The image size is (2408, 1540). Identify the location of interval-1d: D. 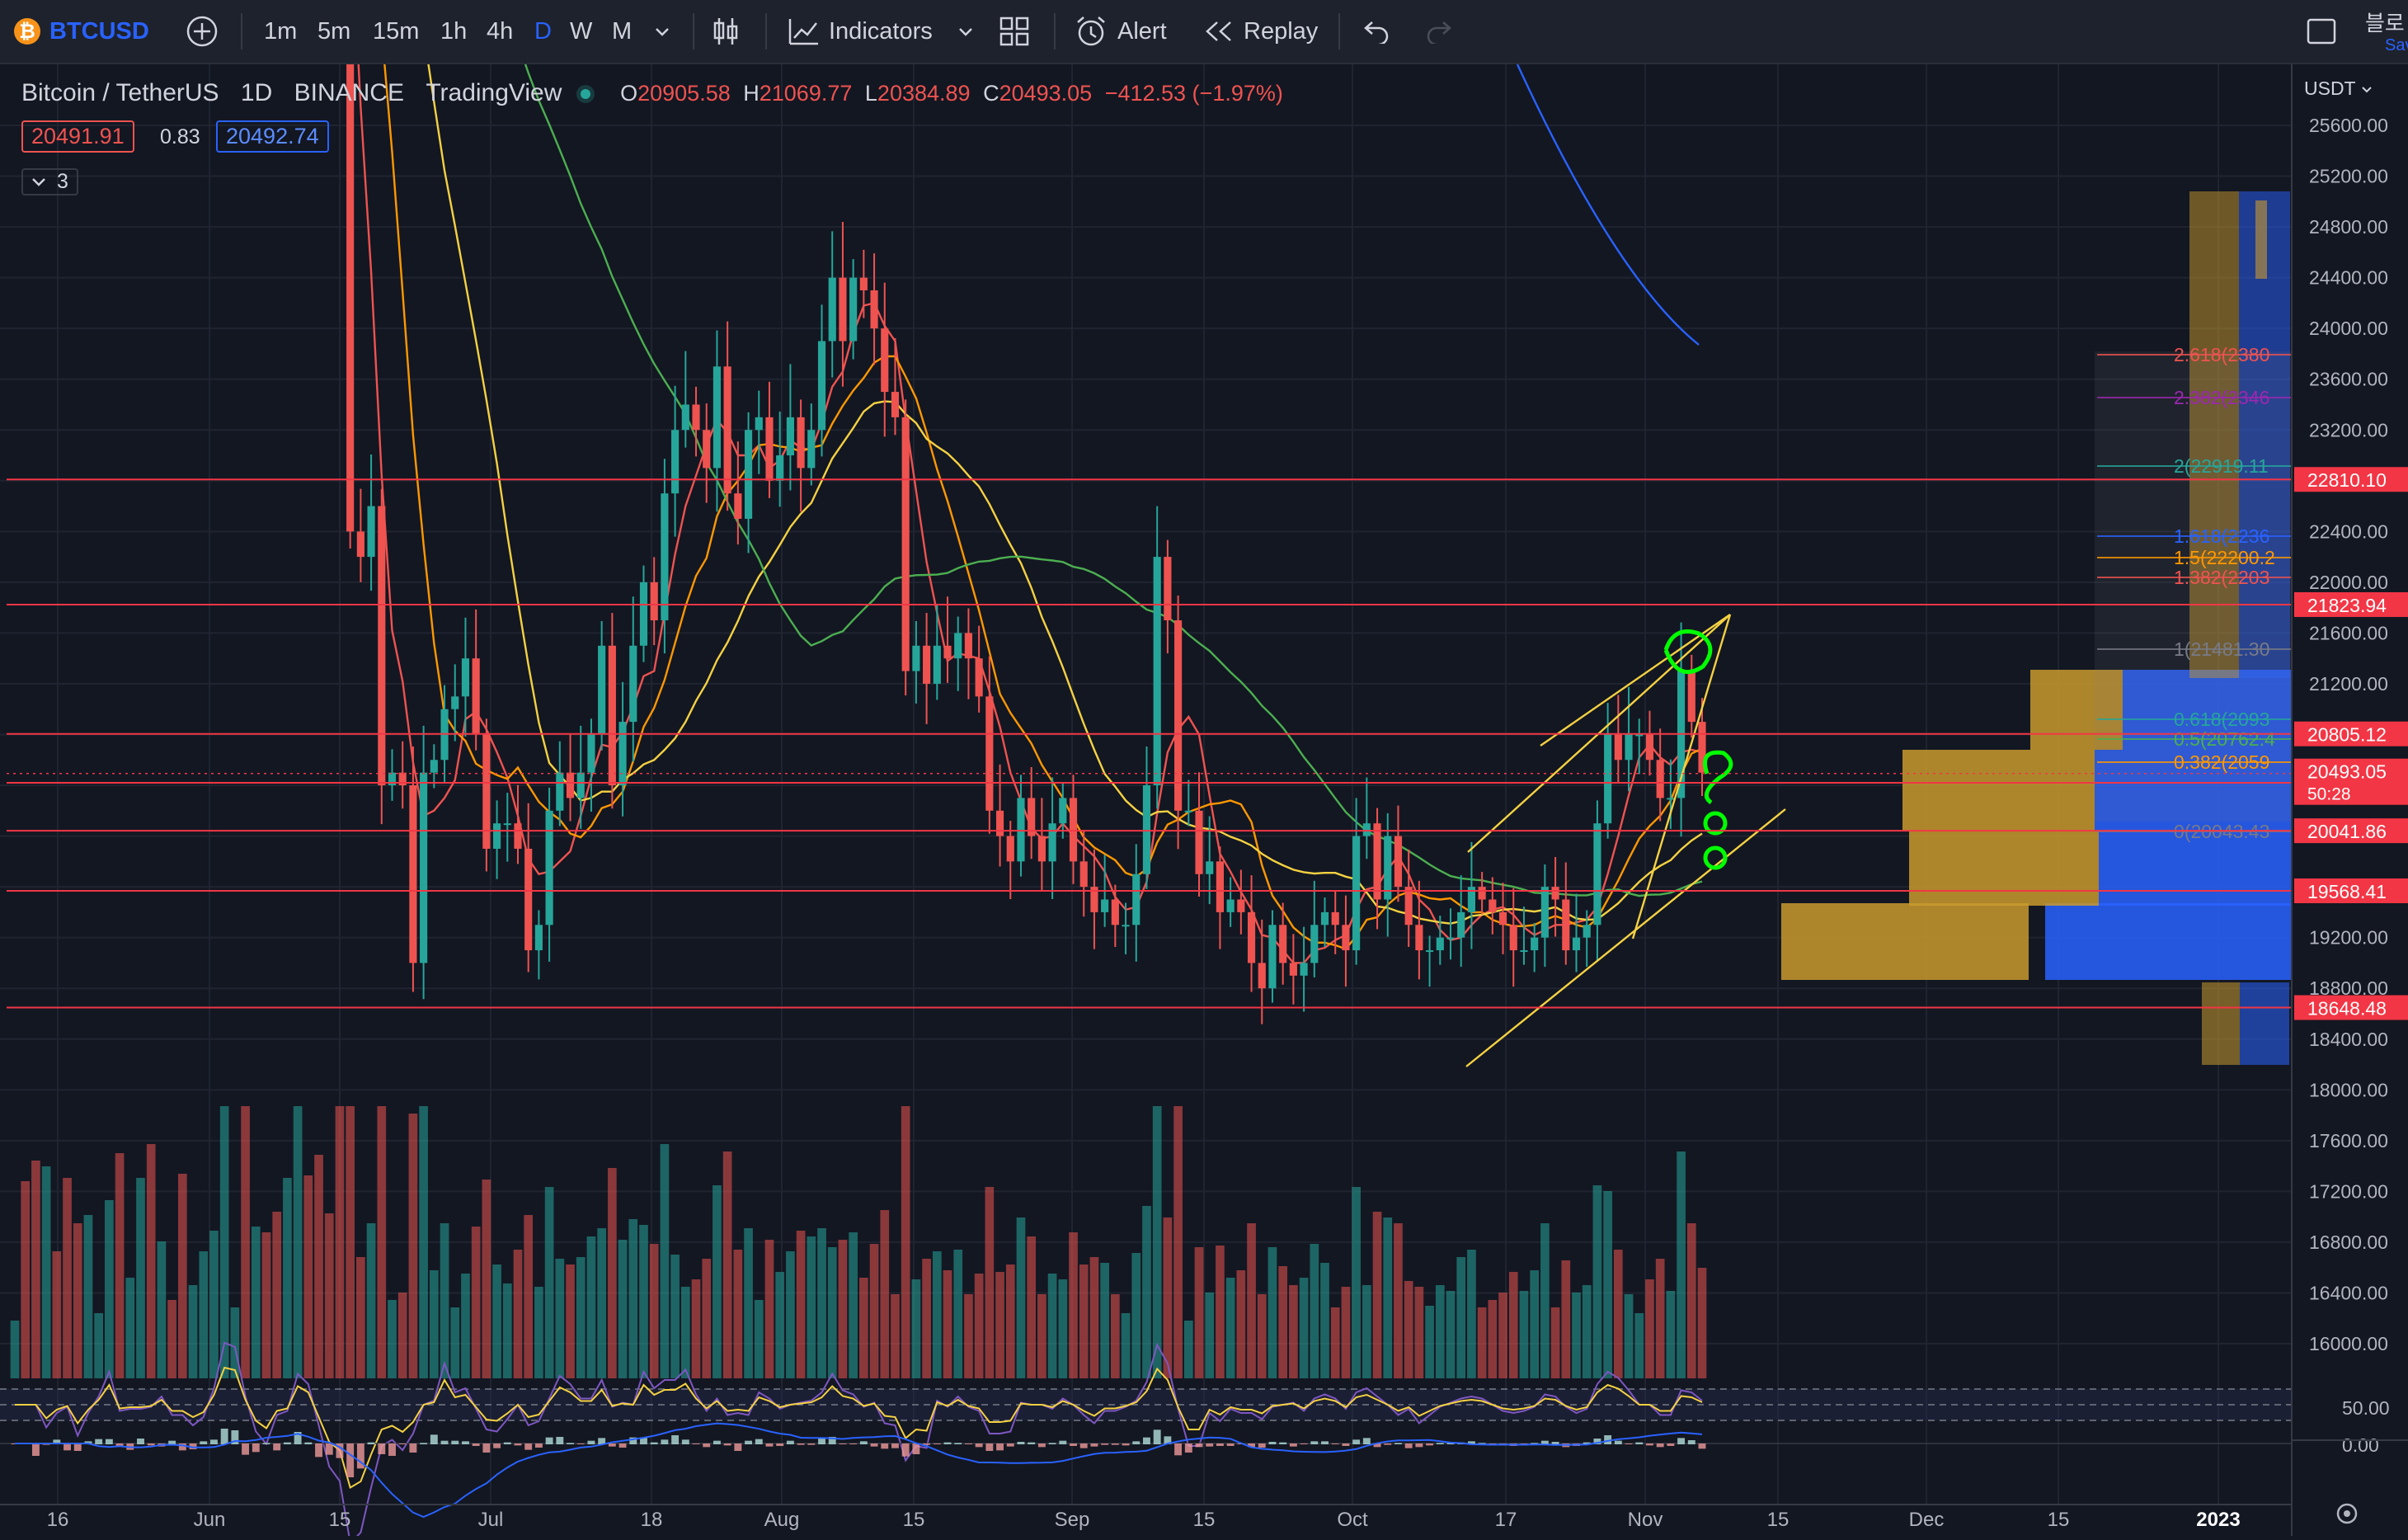
(543, 31).